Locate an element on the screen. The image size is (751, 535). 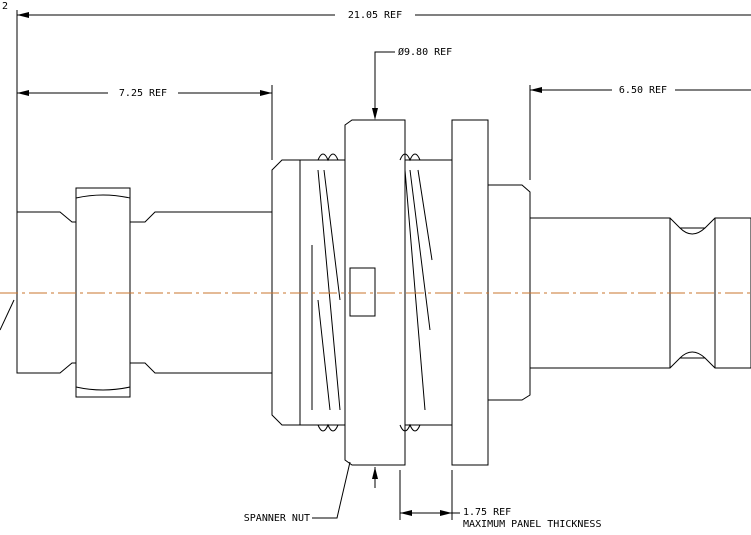
dimension-label: 7.25 REF is located at coordinates (143, 93).